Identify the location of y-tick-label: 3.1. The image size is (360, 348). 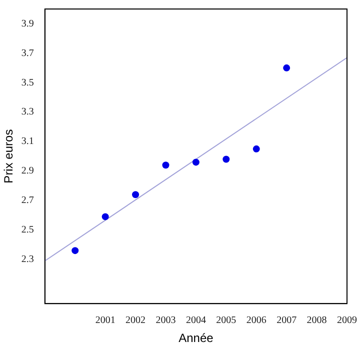
(27, 142).